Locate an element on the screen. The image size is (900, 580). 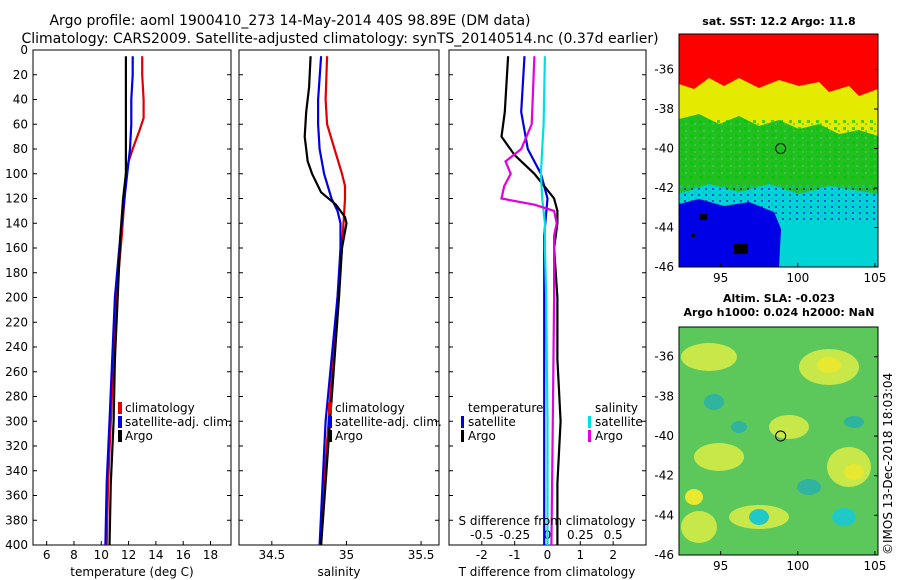
legend-label-s-argo: Argo is located at coordinates (609, 436).